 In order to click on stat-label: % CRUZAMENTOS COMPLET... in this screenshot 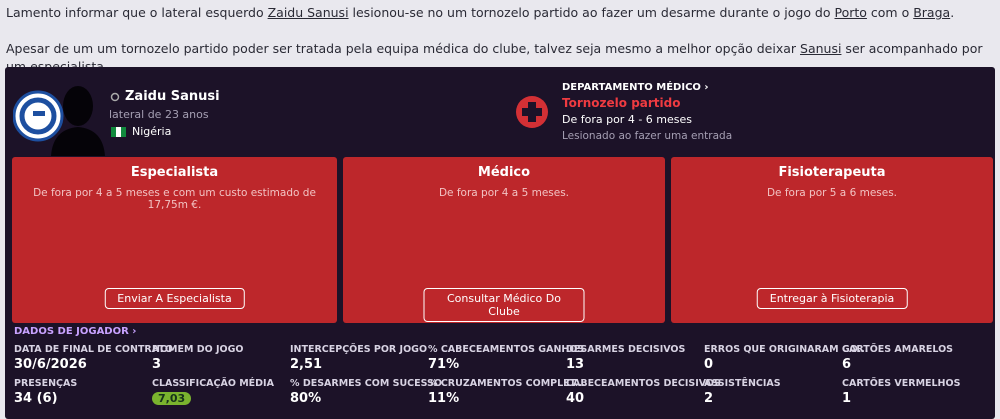, I will do `click(507, 383)`.